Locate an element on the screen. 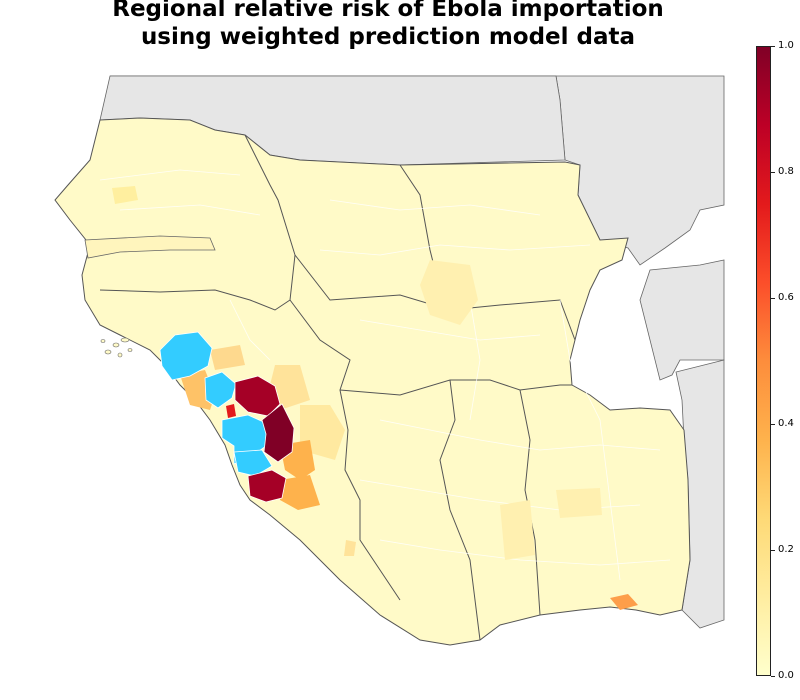 This screenshot has width=800, height=700. nigeria-east is located at coordinates (682, 320).